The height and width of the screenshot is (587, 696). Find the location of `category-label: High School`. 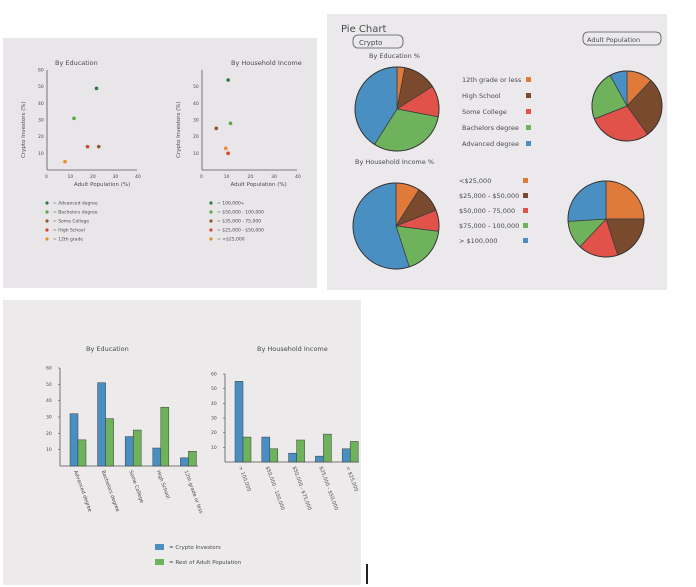

category-label: High School is located at coordinates (163, 485).